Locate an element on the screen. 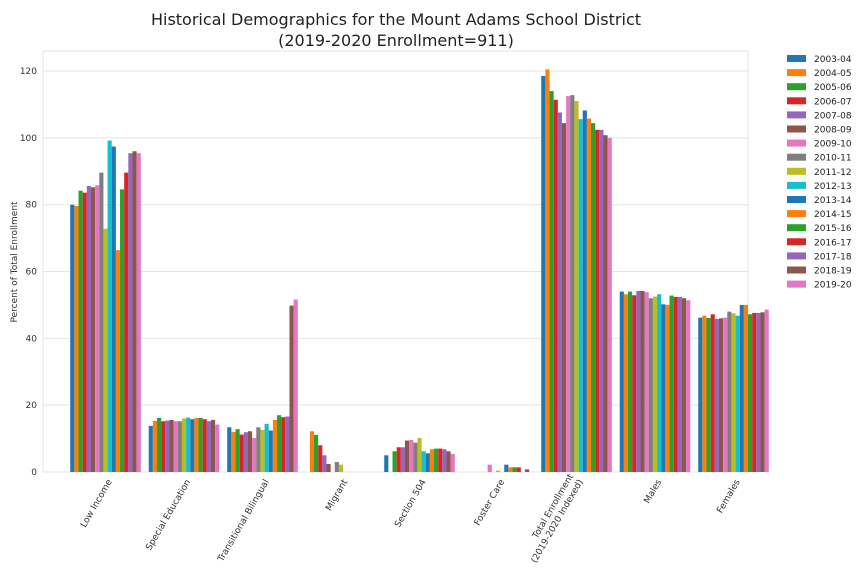 The image size is (864, 576). bar-2019-20-cat8 is located at coordinates (766, 390).